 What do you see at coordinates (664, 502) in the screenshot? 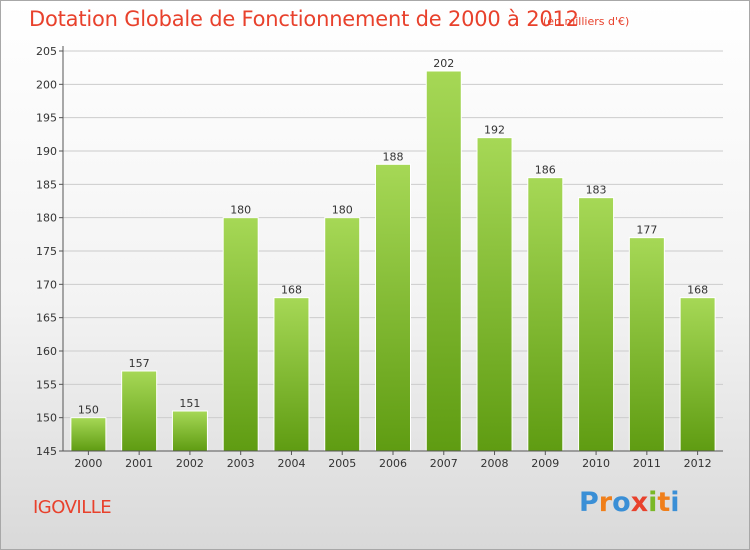
I see `logo-letter: t` at bounding box center [664, 502].